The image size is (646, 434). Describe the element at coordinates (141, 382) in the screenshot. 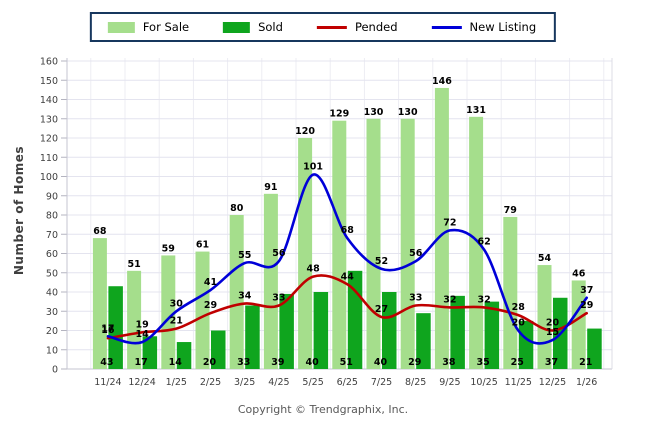

I see `x-tick-label: 12/24` at that location.